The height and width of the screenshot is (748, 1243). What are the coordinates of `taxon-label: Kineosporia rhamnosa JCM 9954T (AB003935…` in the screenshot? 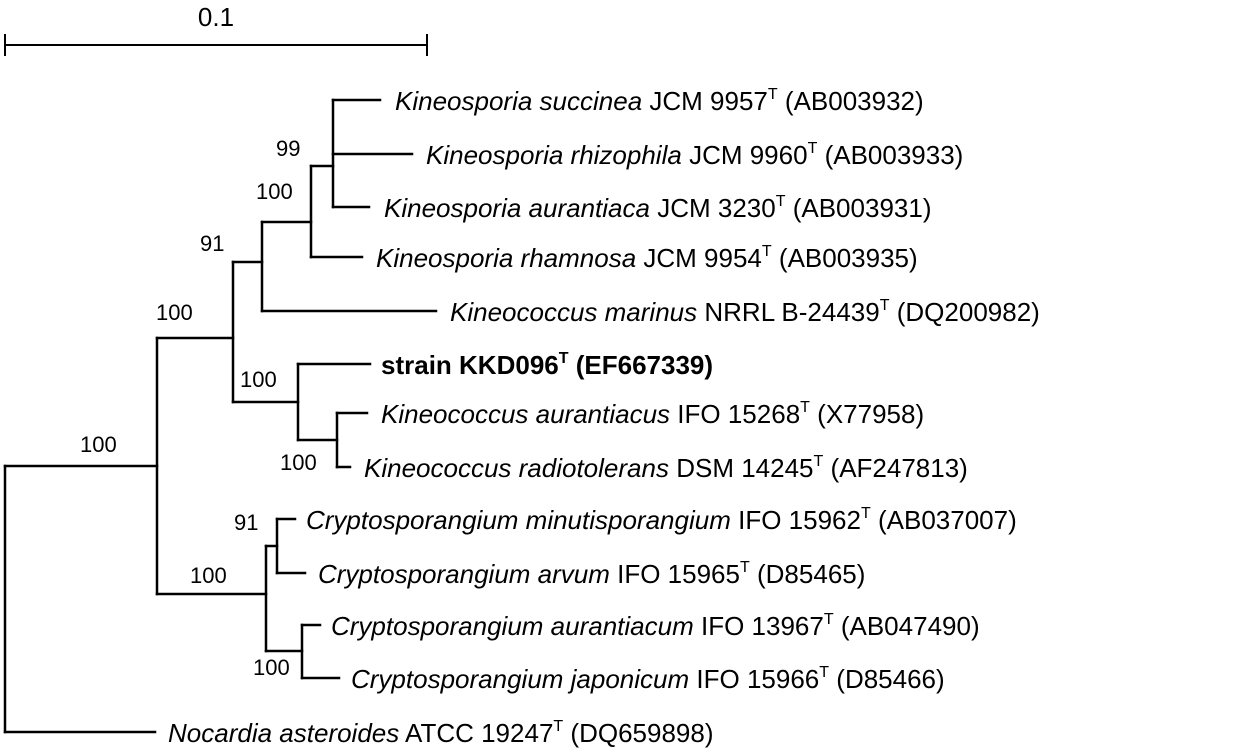 It's located at (647, 258).